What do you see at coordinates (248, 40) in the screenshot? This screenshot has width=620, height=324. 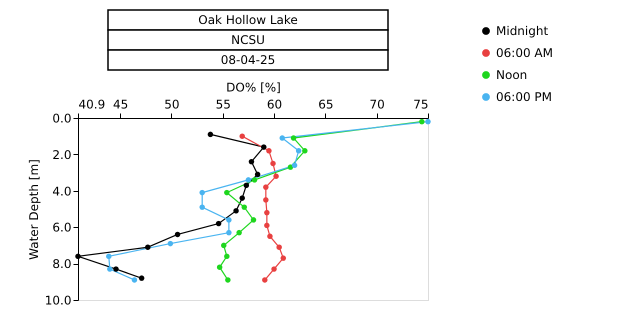 I see `chart-subtitle: NCSU` at bounding box center [248, 40].